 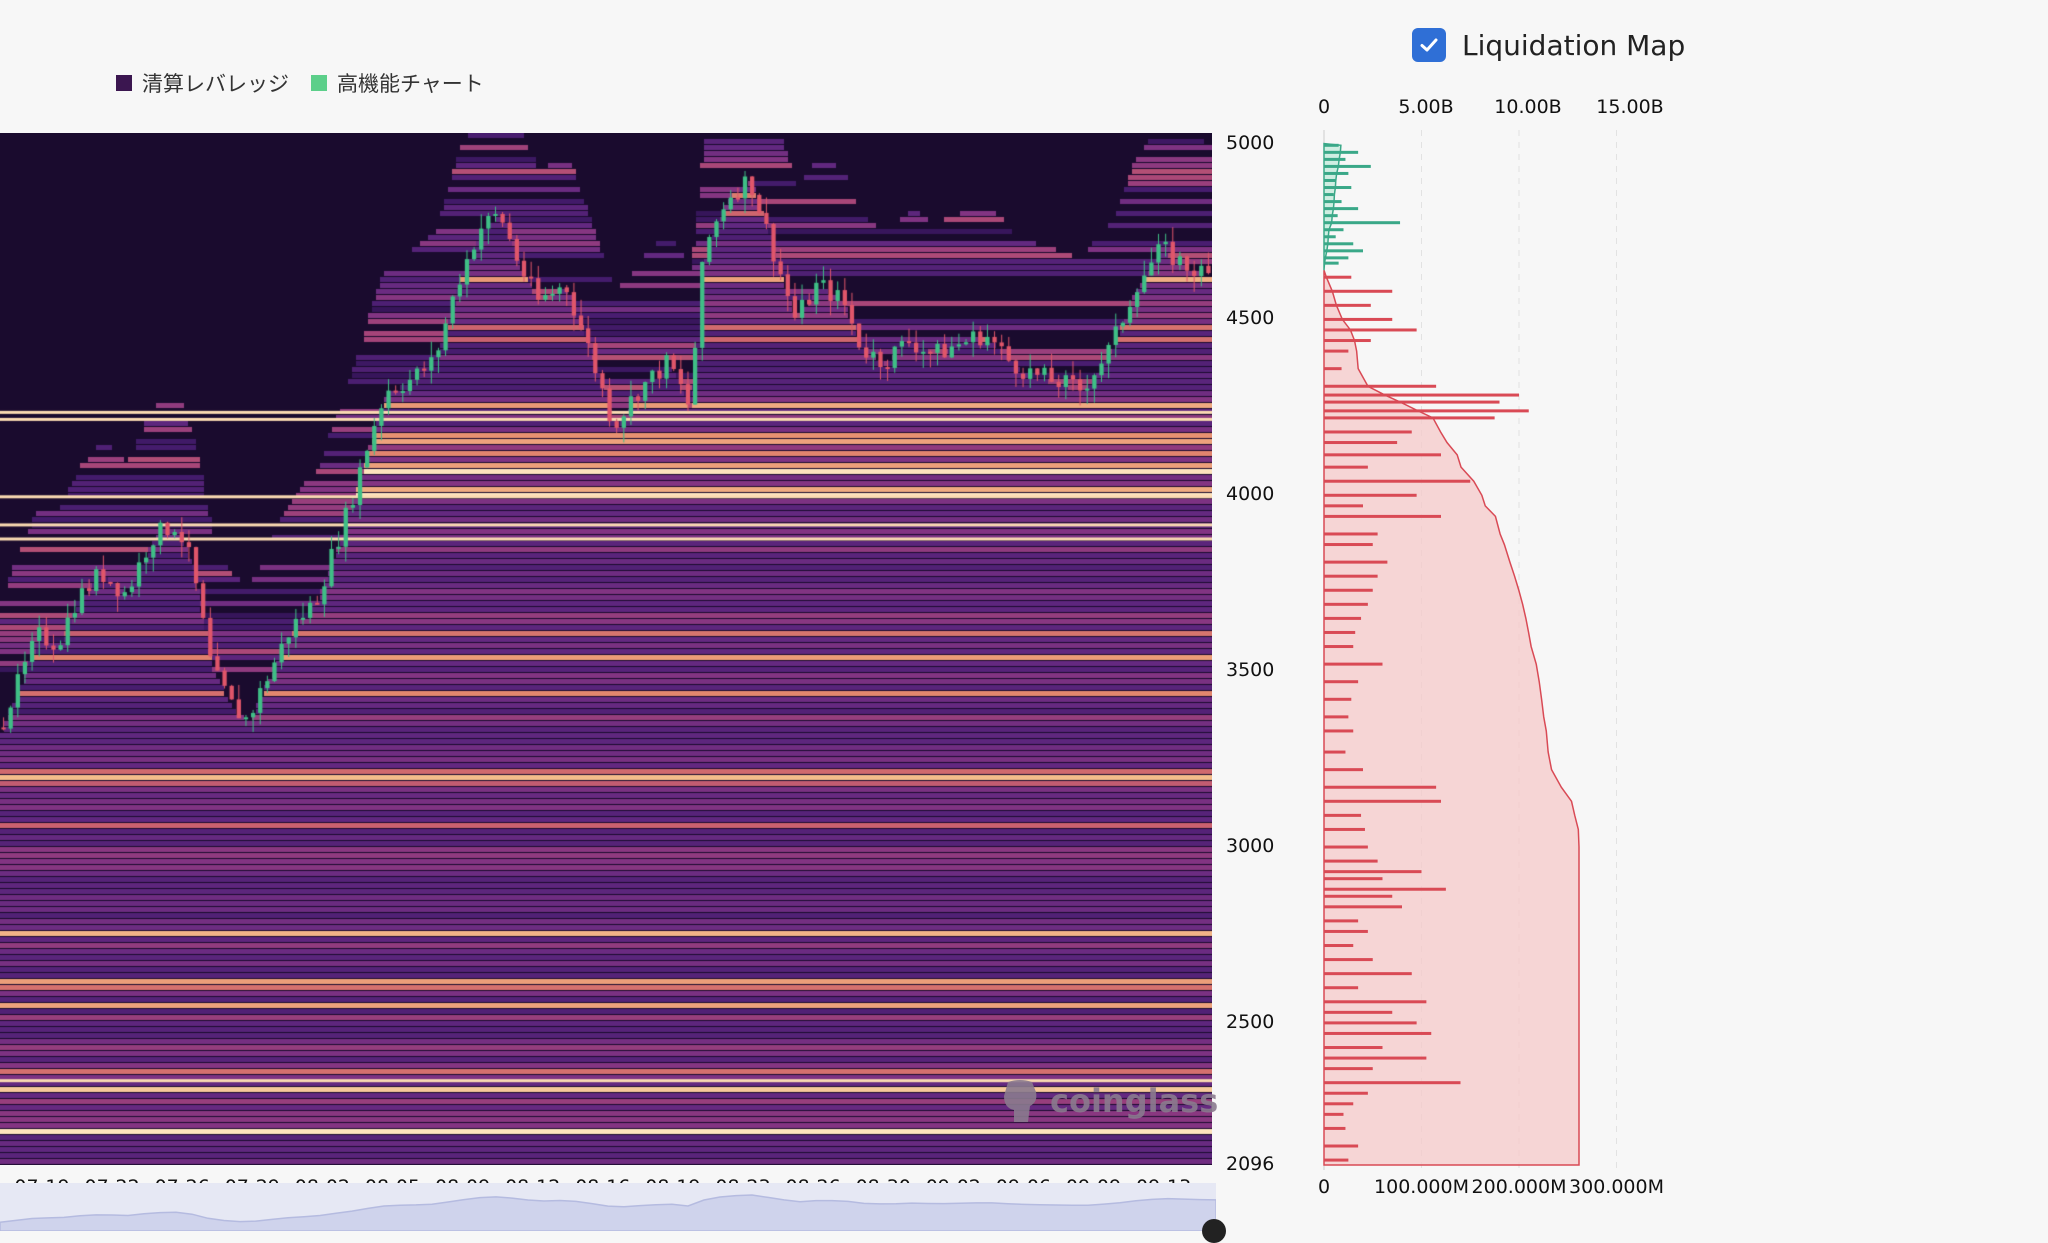 I want to click on liquidation-map-checkbox, so click(x=1429, y=45).